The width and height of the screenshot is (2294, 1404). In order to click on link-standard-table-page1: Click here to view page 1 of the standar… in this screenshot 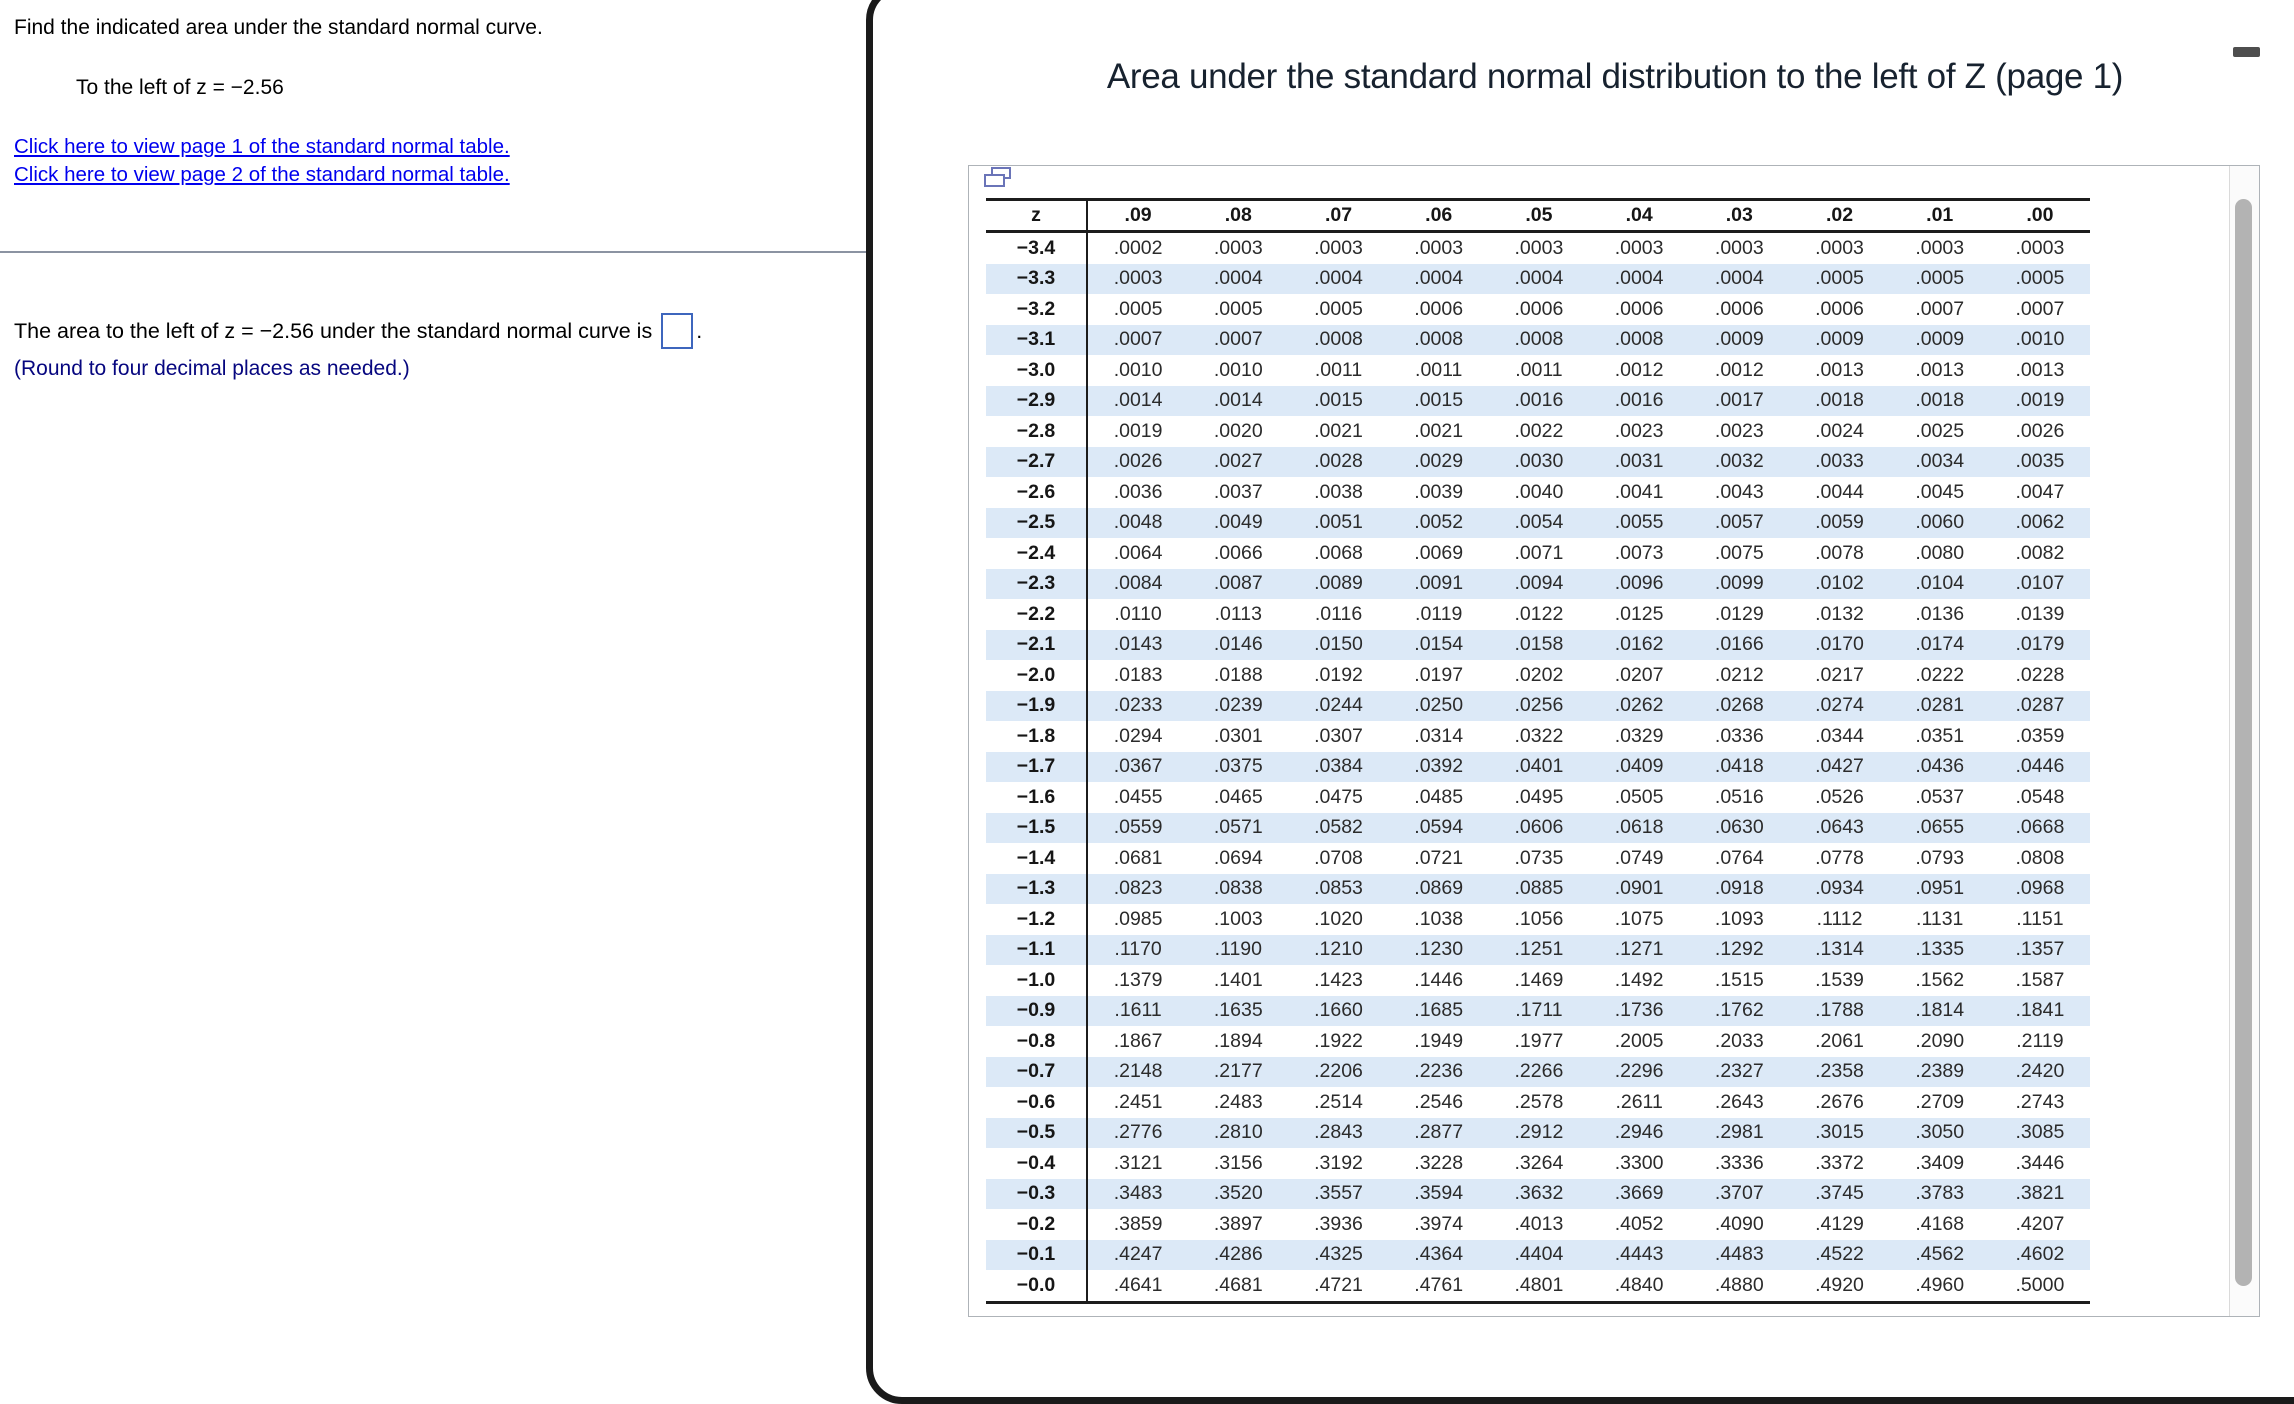, I will do `click(262, 146)`.